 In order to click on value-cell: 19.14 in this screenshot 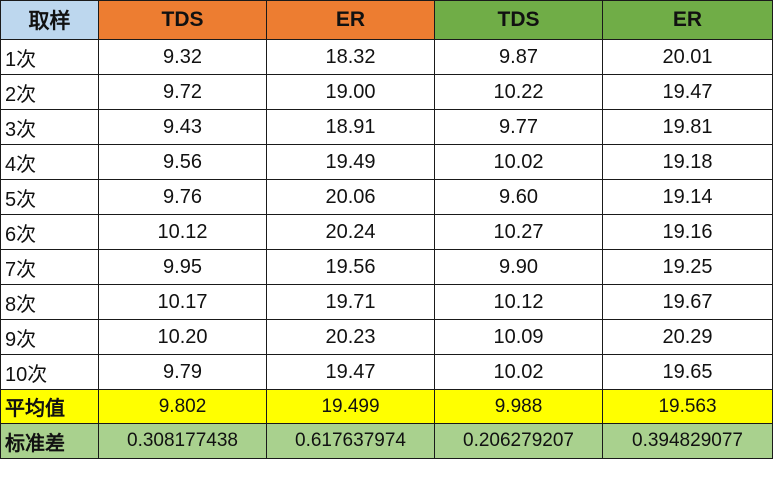, I will do `click(687, 197)`.